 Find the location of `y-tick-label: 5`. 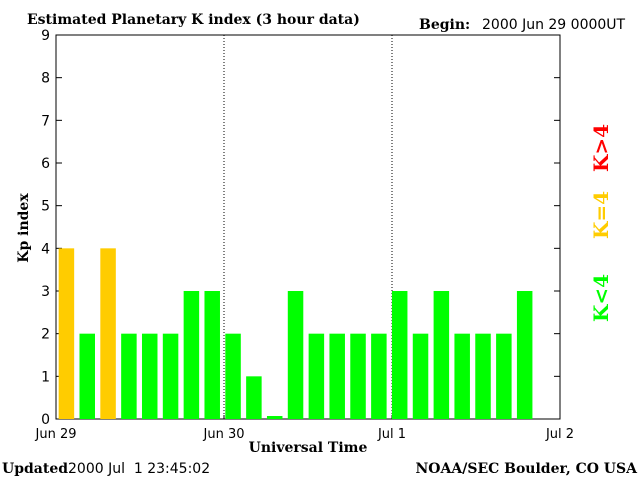

y-tick-label: 5 is located at coordinates (45, 207).